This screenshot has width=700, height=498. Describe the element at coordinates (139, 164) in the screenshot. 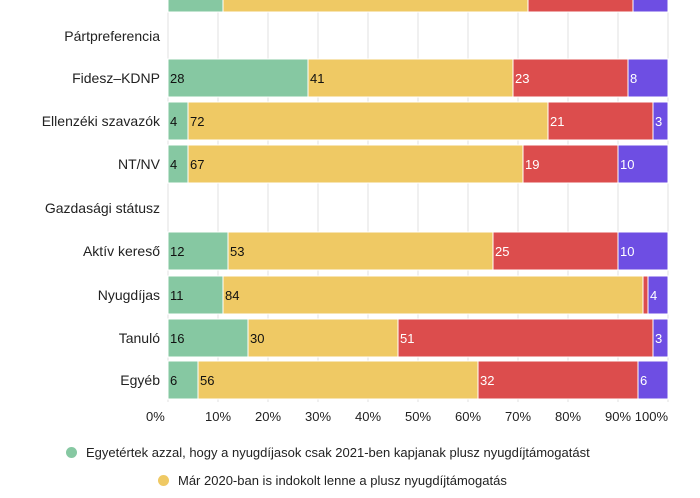

I see `category-label: NT/NV` at that location.